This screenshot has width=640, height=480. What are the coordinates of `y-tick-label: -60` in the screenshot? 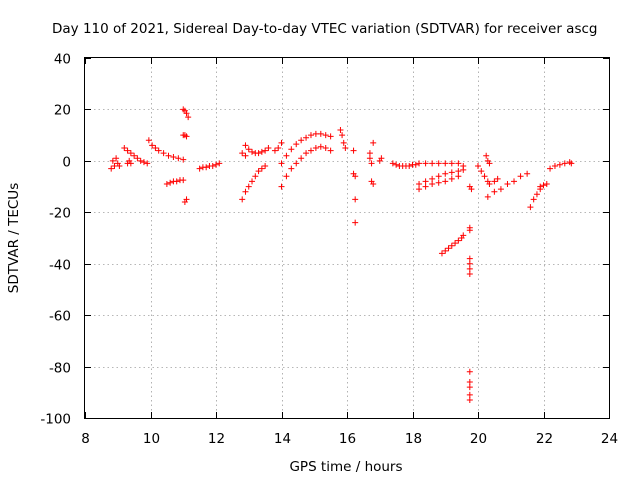 It's located at (60, 317).